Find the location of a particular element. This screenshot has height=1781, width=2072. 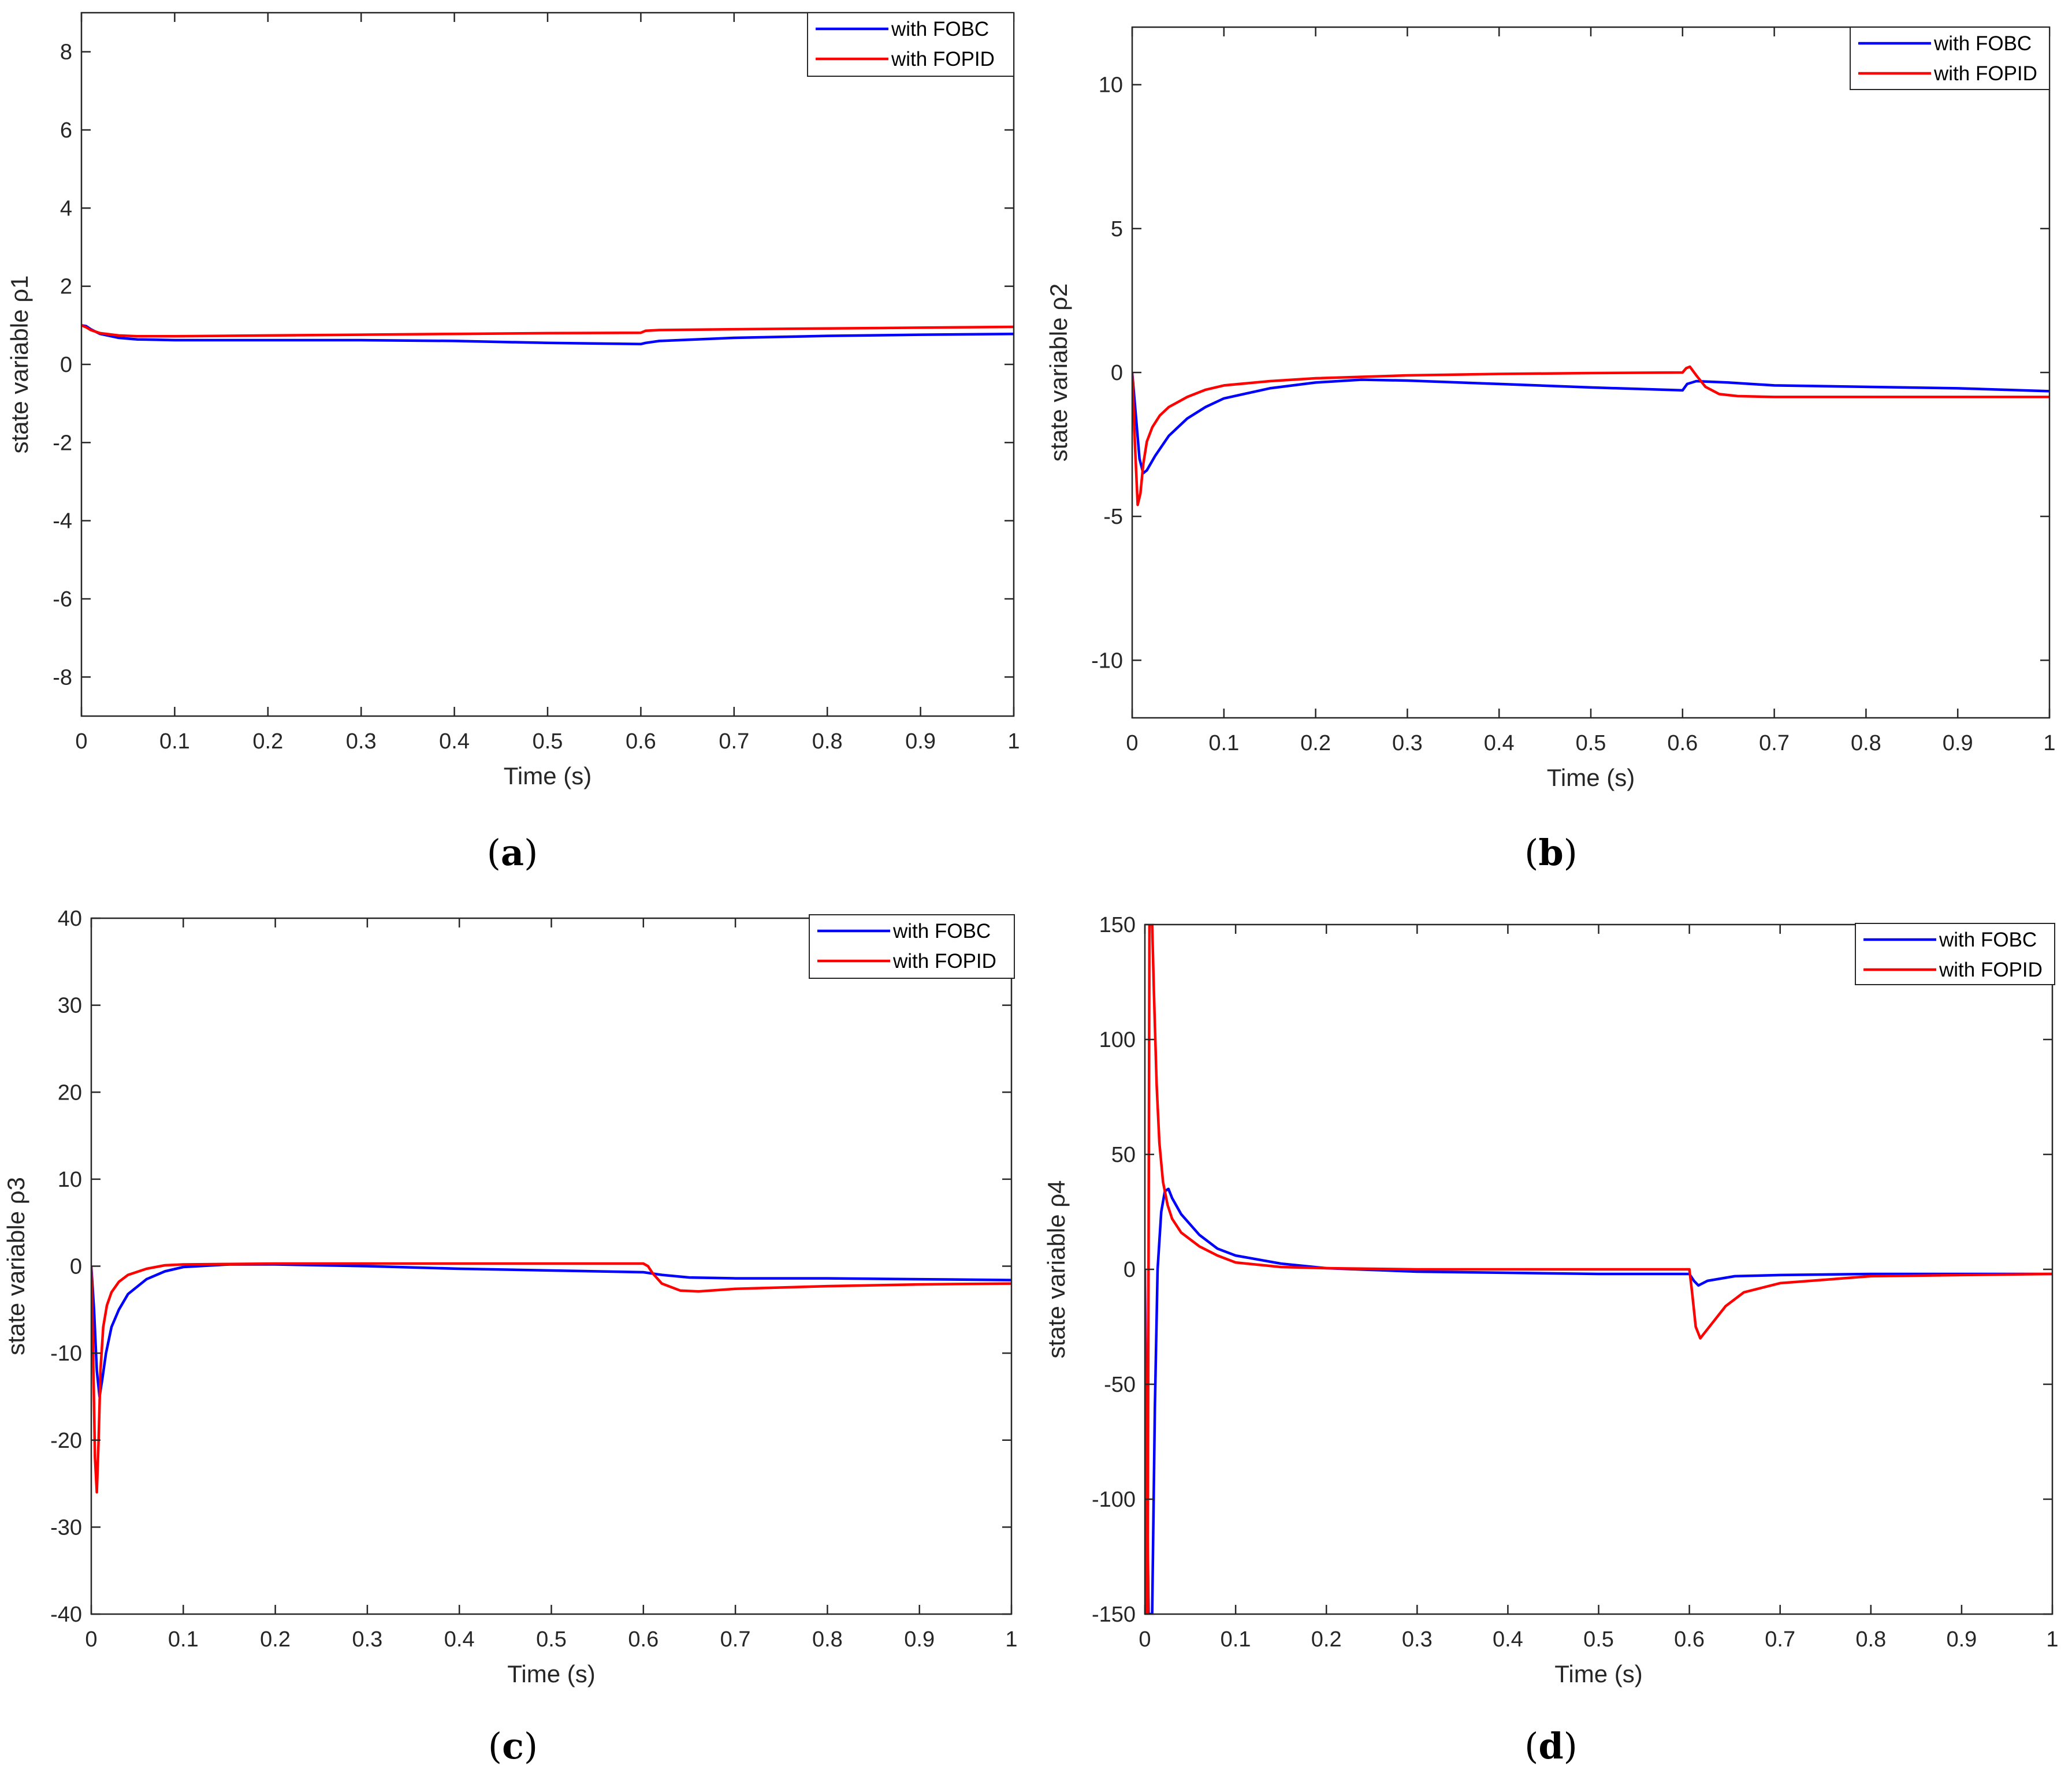

y-axis-title: state variable ρ2 is located at coordinates (1058, 373).